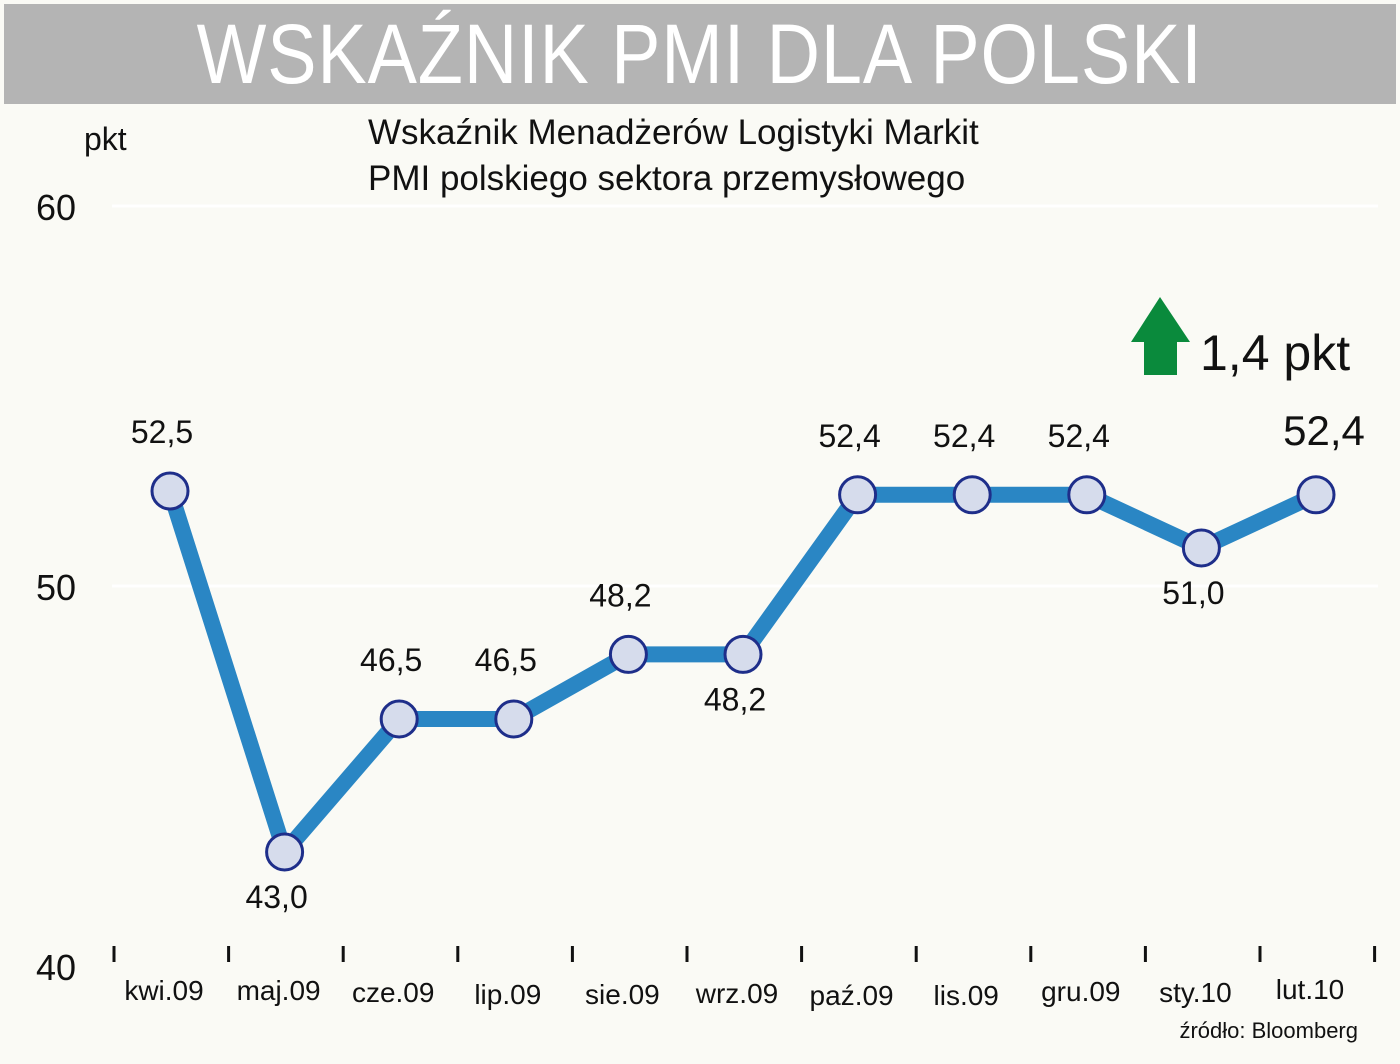 This screenshot has width=1400, height=1064. I want to click on x-tick-label: gru.09, so click(1080, 991).